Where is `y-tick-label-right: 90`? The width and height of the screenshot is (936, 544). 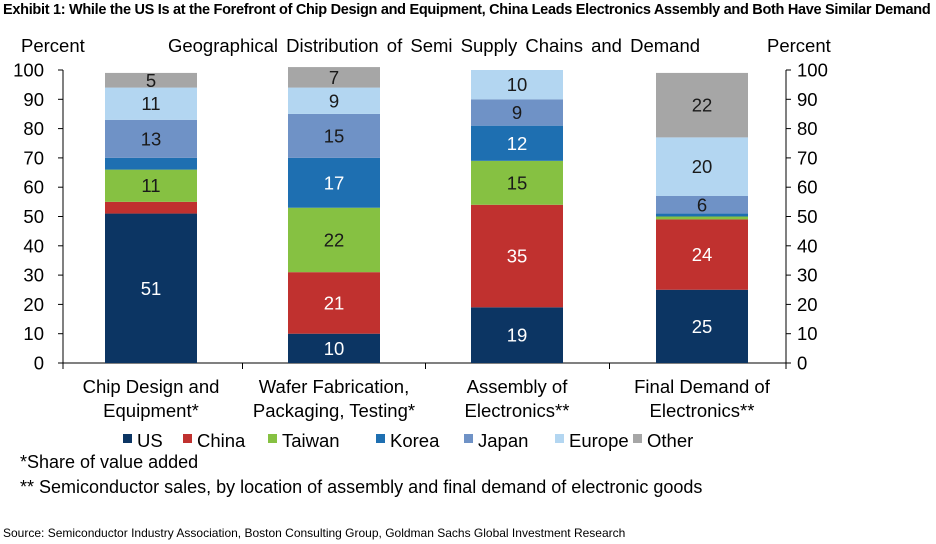
y-tick-label-right: 90 is located at coordinates (807, 99).